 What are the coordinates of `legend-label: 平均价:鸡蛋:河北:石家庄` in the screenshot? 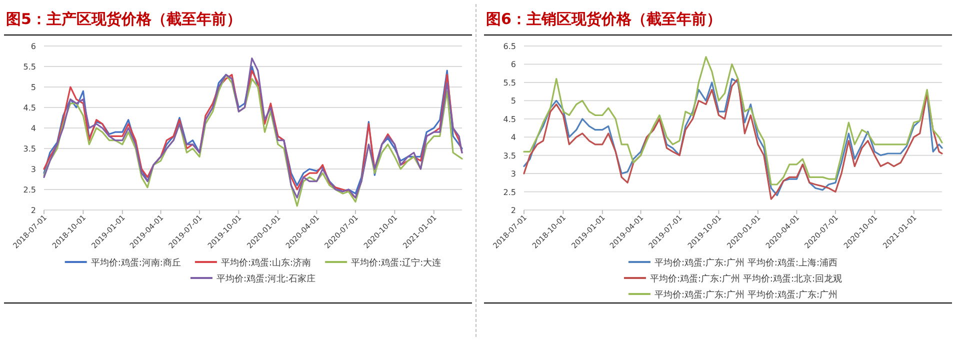 It's located at (266, 279).